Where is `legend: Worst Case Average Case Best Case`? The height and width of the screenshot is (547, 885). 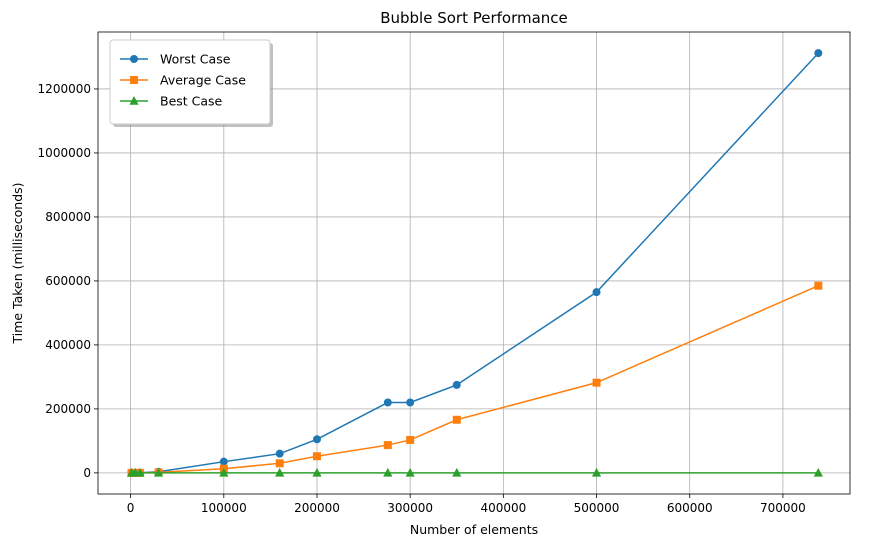
legend: Worst Case Average Case Best Case is located at coordinates (191, 83).